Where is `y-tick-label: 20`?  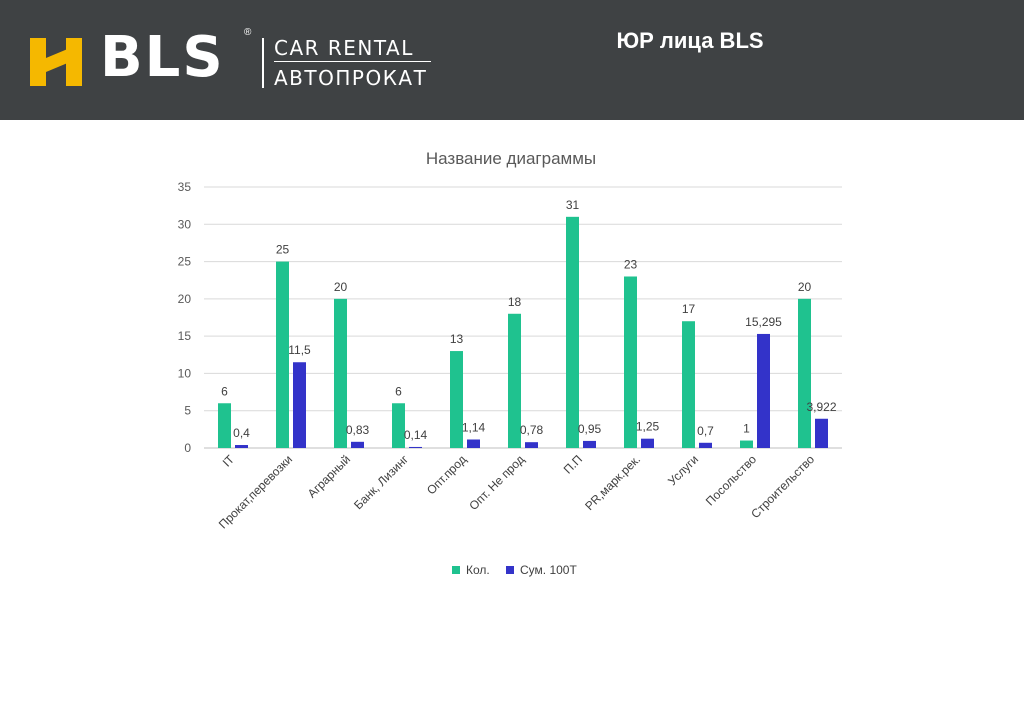
y-tick-label: 20 is located at coordinates (185, 299).